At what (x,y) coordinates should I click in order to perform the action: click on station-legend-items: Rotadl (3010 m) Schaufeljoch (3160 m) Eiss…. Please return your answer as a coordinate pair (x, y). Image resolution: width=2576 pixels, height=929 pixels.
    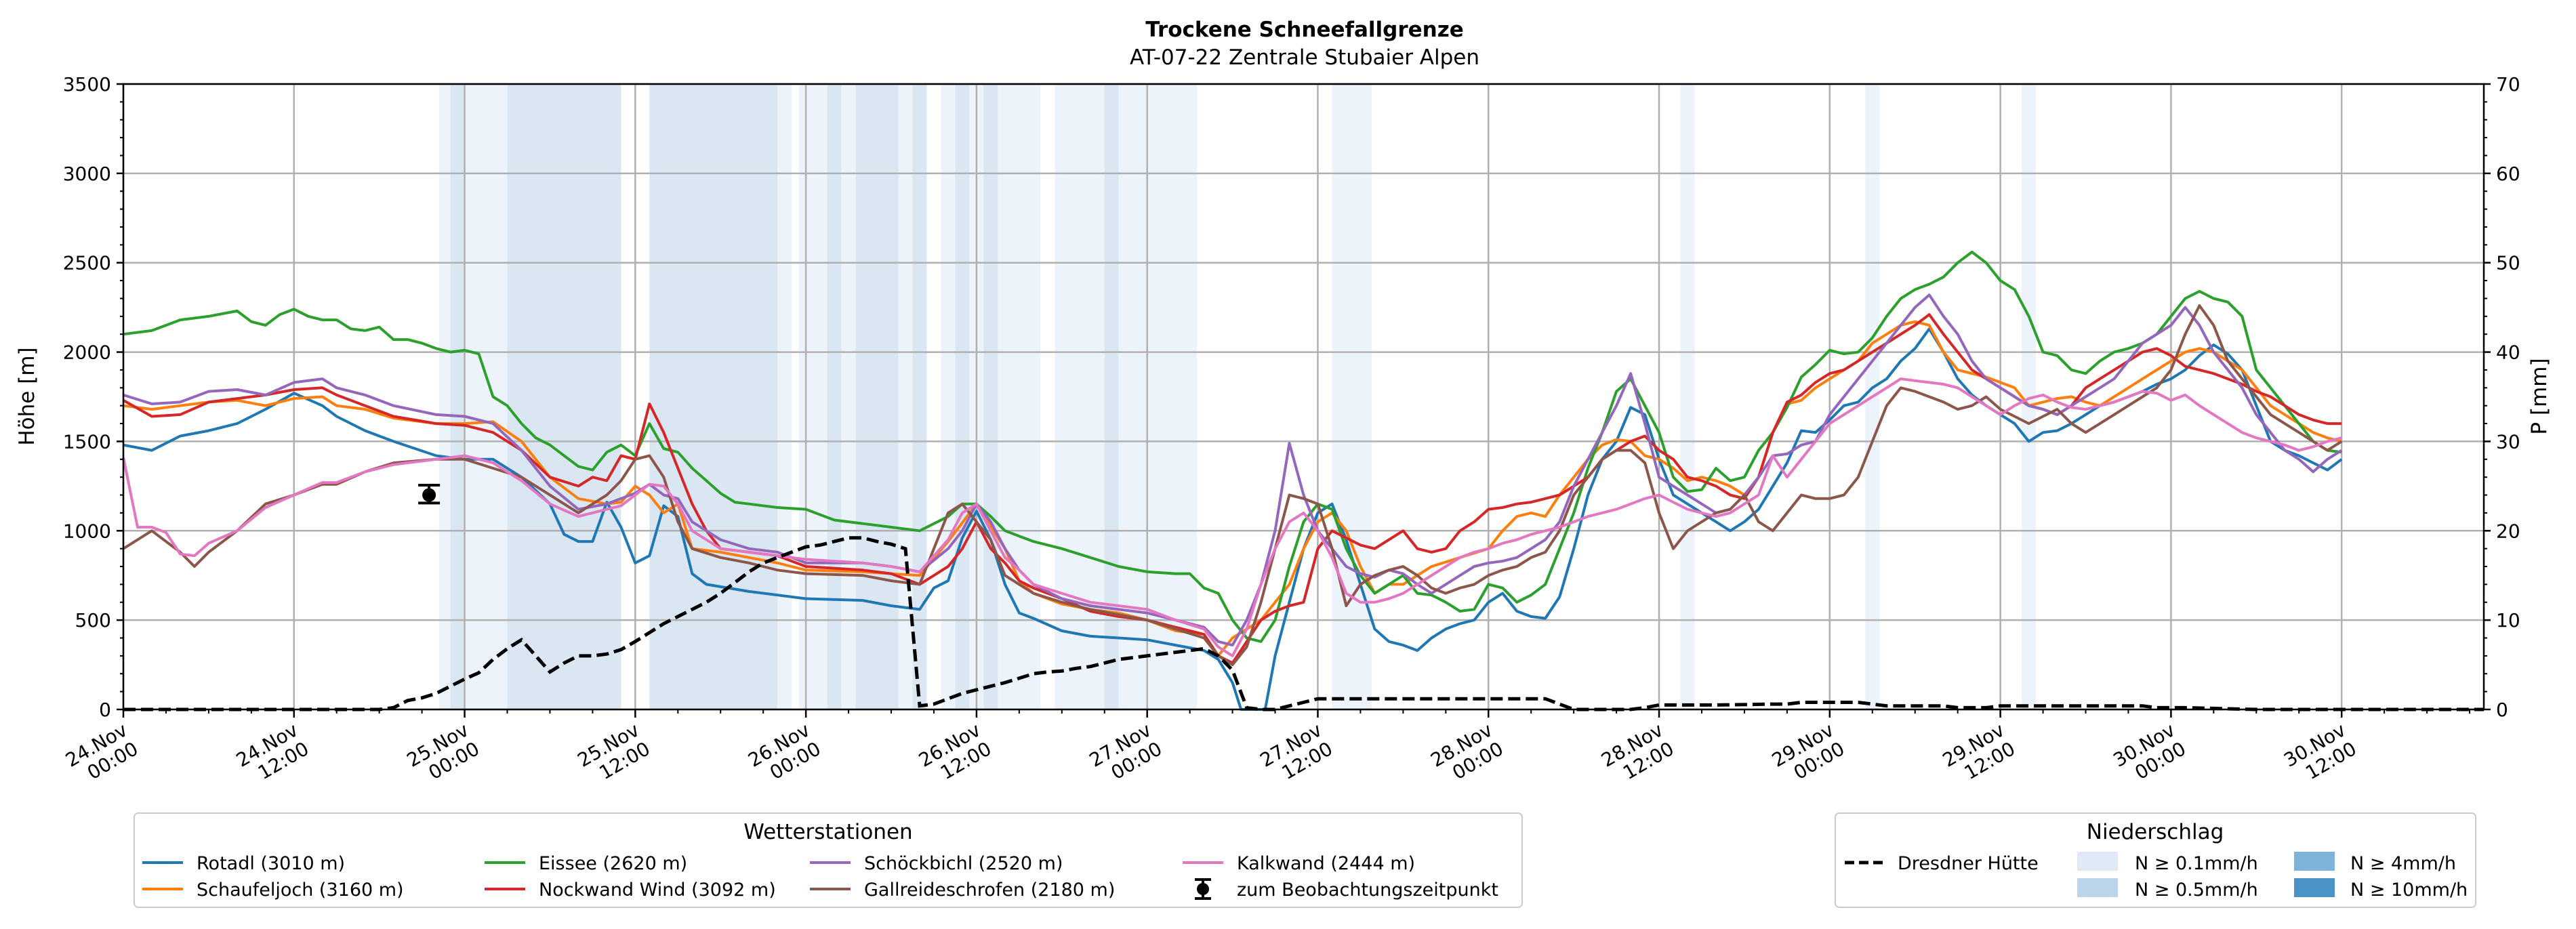
    Looking at the image, I should click on (820, 877).